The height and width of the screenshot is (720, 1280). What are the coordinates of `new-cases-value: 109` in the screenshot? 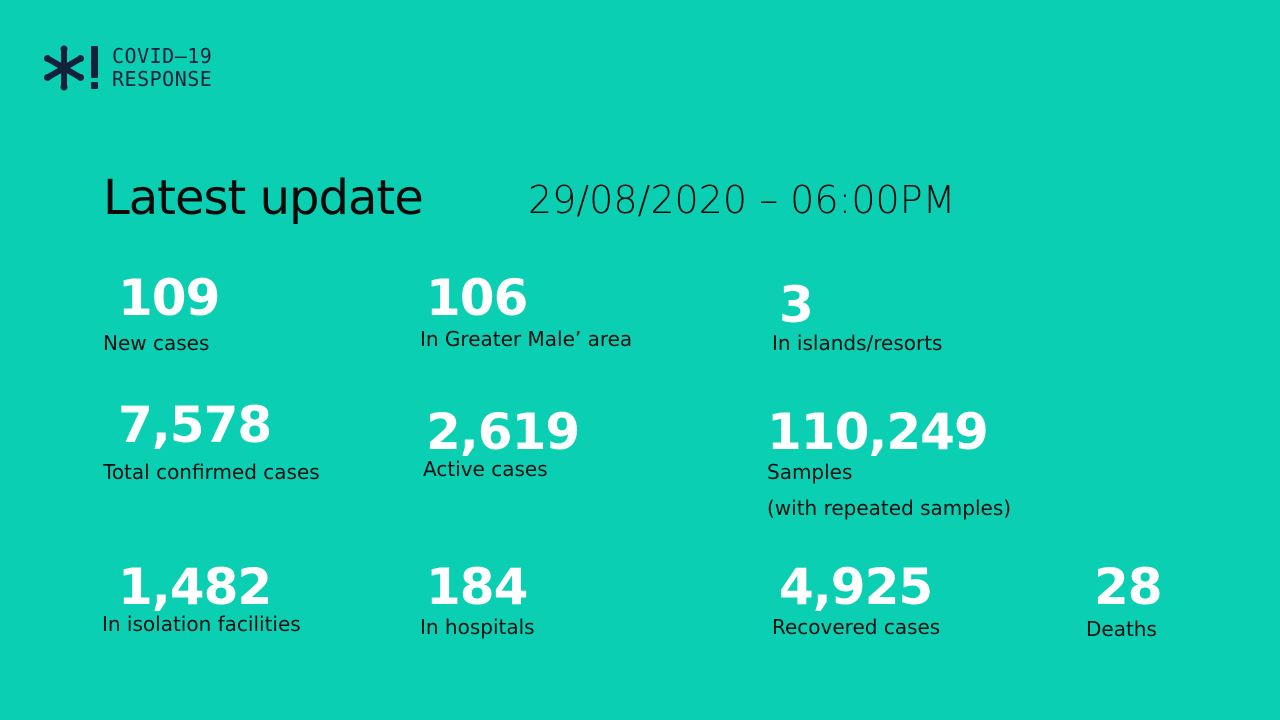 It's located at (169, 298).